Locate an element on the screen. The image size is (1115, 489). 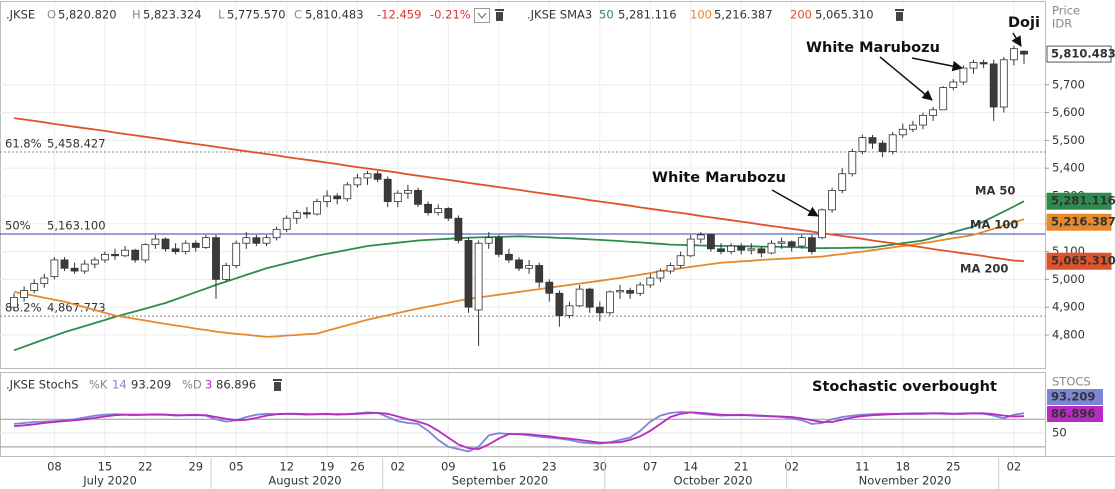
month-label: July 2020 is located at coordinates (109, 481).